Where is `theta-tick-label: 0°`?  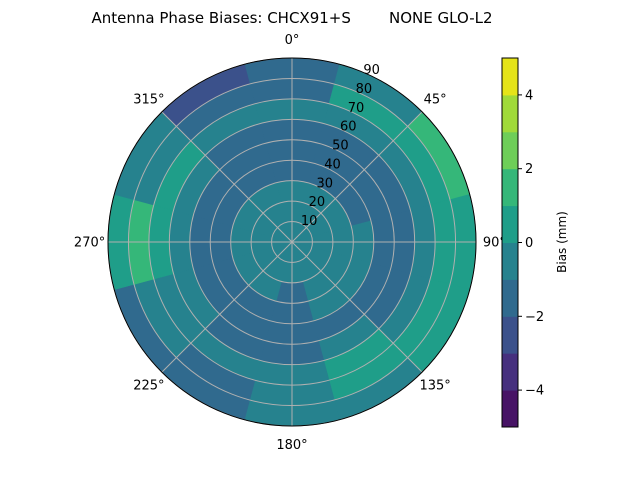 theta-tick-label: 0° is located at coordinates (292, 40).